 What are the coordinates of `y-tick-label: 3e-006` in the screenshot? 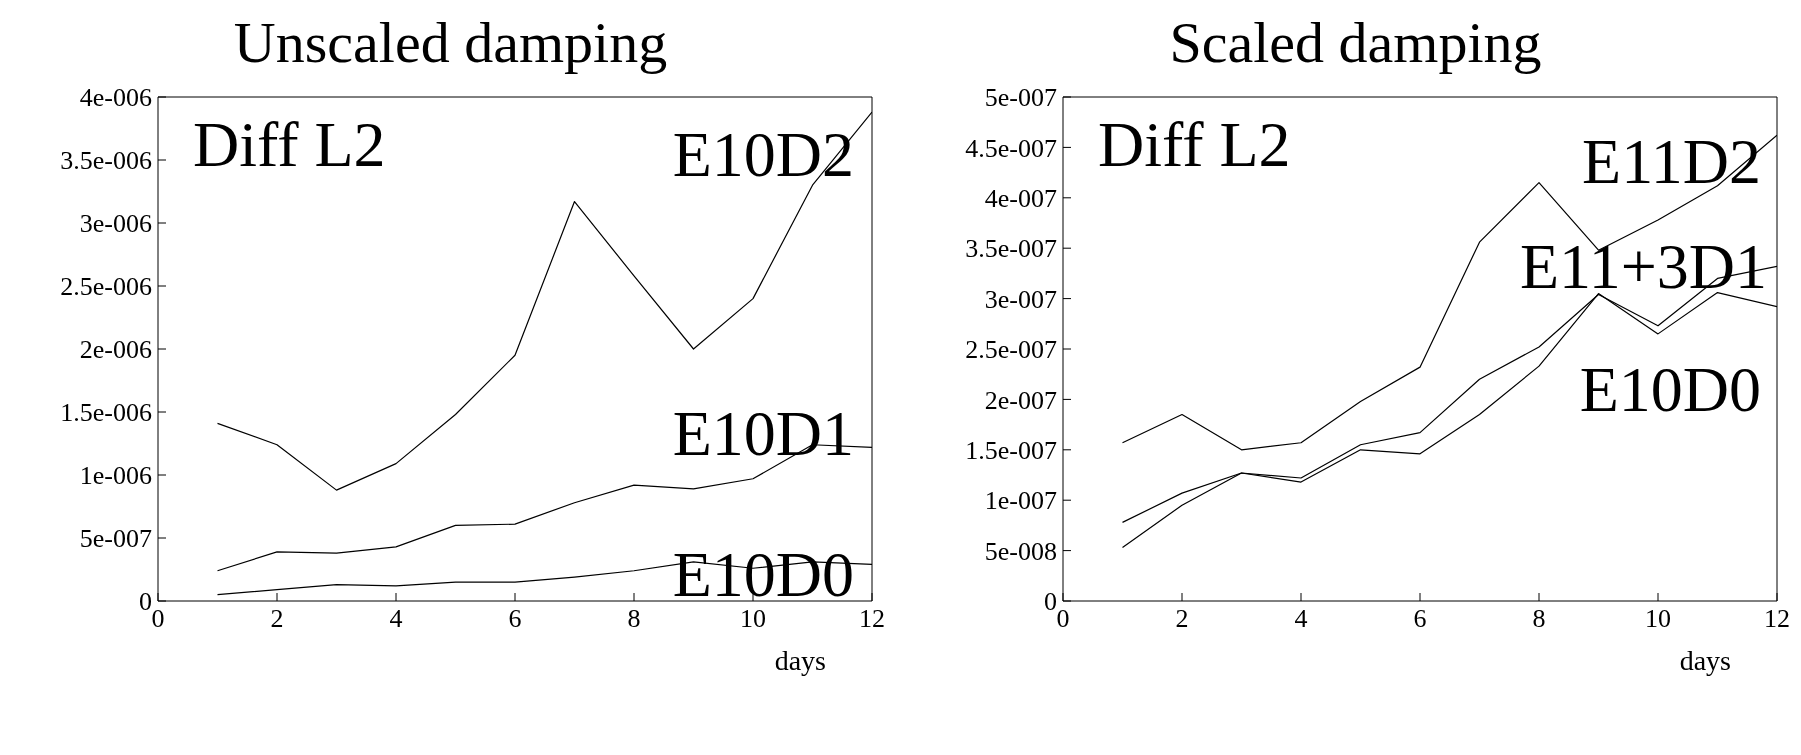 It's located at (115, 224).